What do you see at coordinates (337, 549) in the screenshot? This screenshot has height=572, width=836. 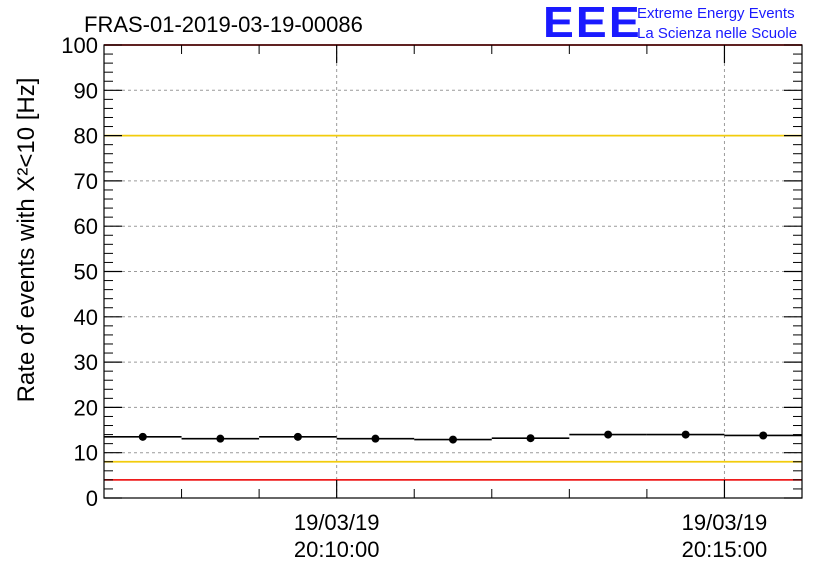 I see `x-tick-time: 20:10:00` at bounding box center [337, 549].